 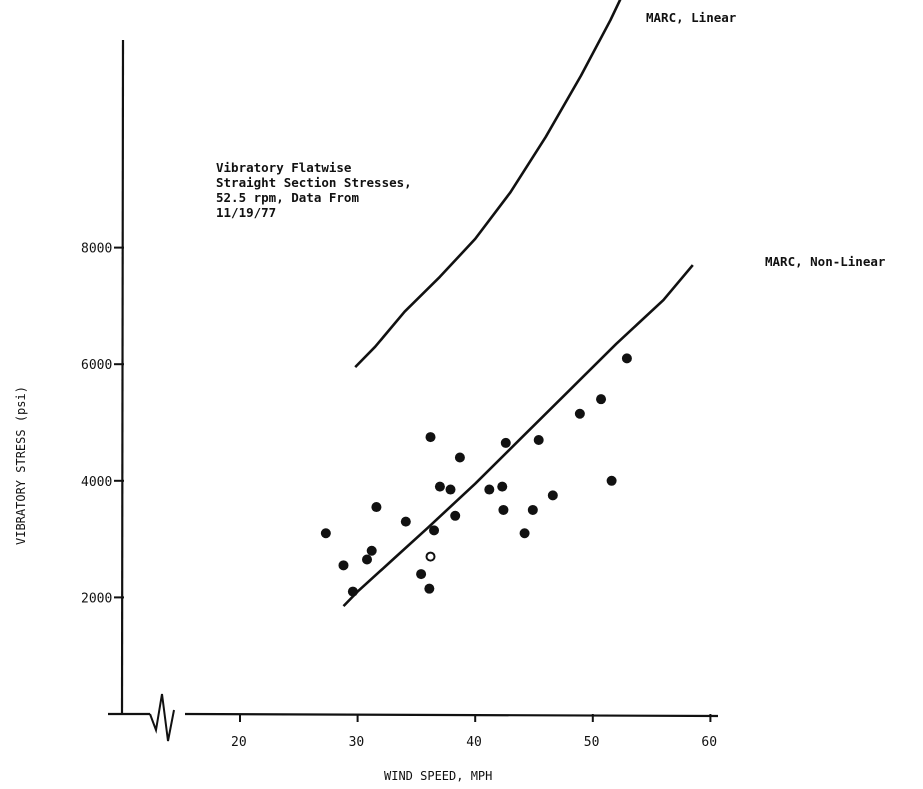 I want to click on axis-break-mark, so click(x=162, y=717).